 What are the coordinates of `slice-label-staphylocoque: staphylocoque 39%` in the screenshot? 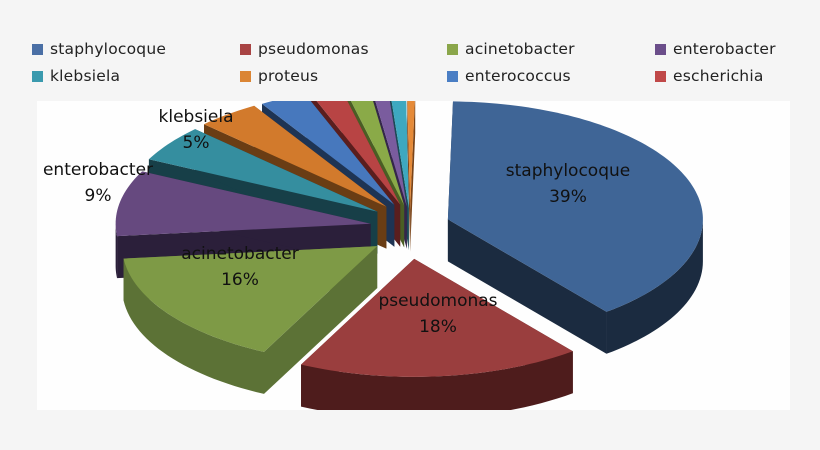 It's located at (568, 184).